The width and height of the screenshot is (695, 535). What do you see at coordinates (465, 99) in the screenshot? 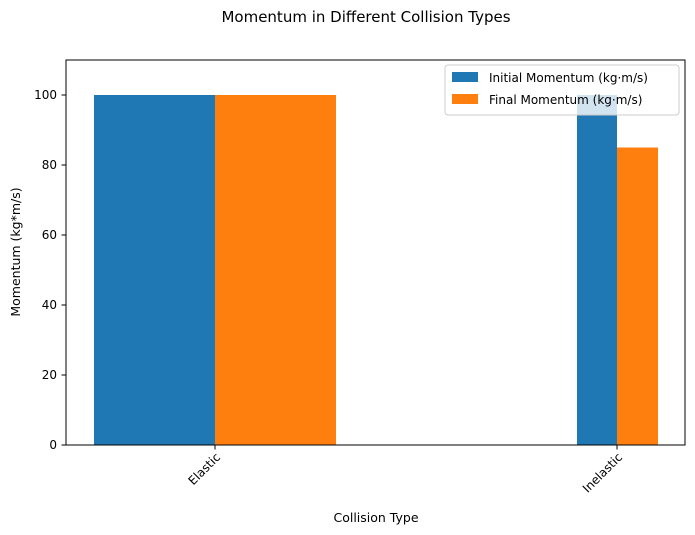
I see `legend-swatch-final` at bounding box center [465, 99].